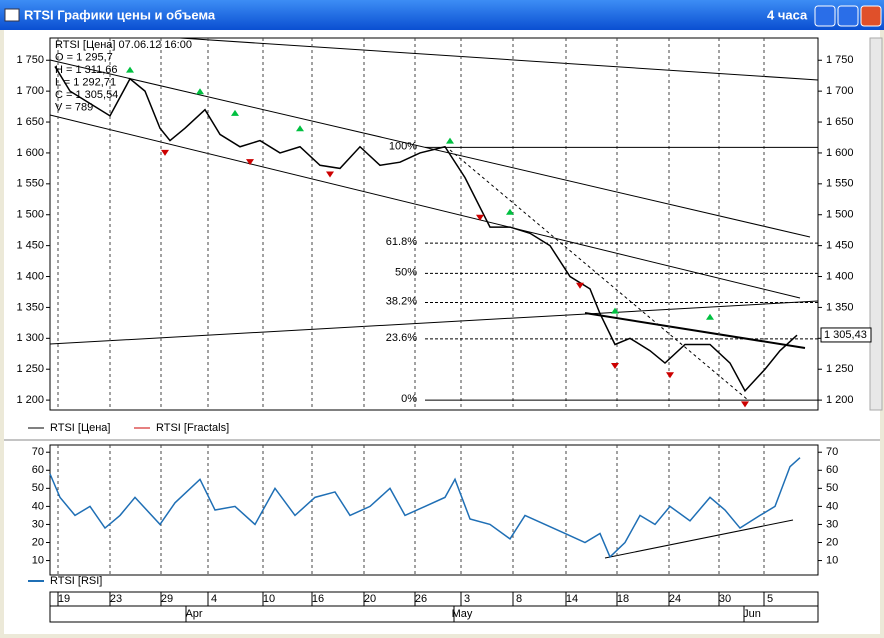 This screenshot has height=638, width=884. Describe the element at coordinates (84, 57) in the screenshot. I see `info-line: O = 1 295,7` at that location.